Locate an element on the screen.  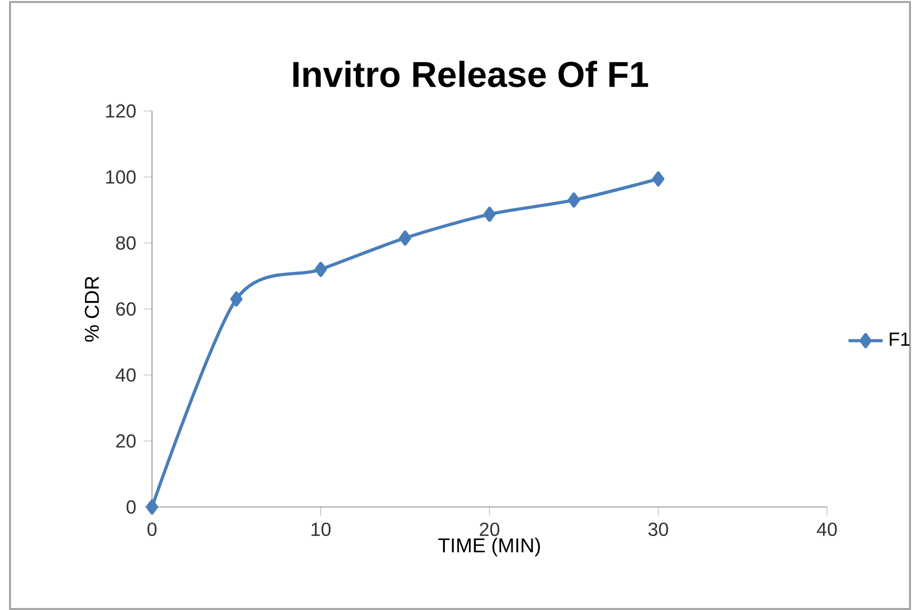
x-tick-label: 0 is located at coordinates (152, 529).